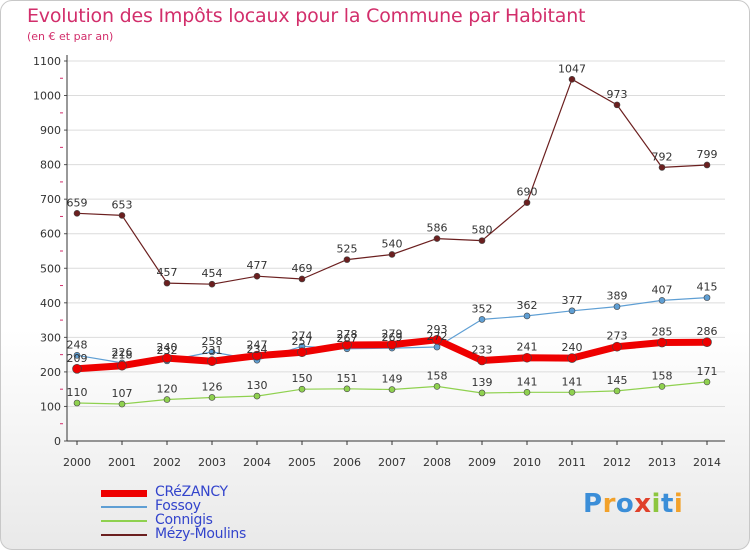 The image size is (750, 550). I want to click on data-label-m-zy-moulins: 659, so click(77, 202).